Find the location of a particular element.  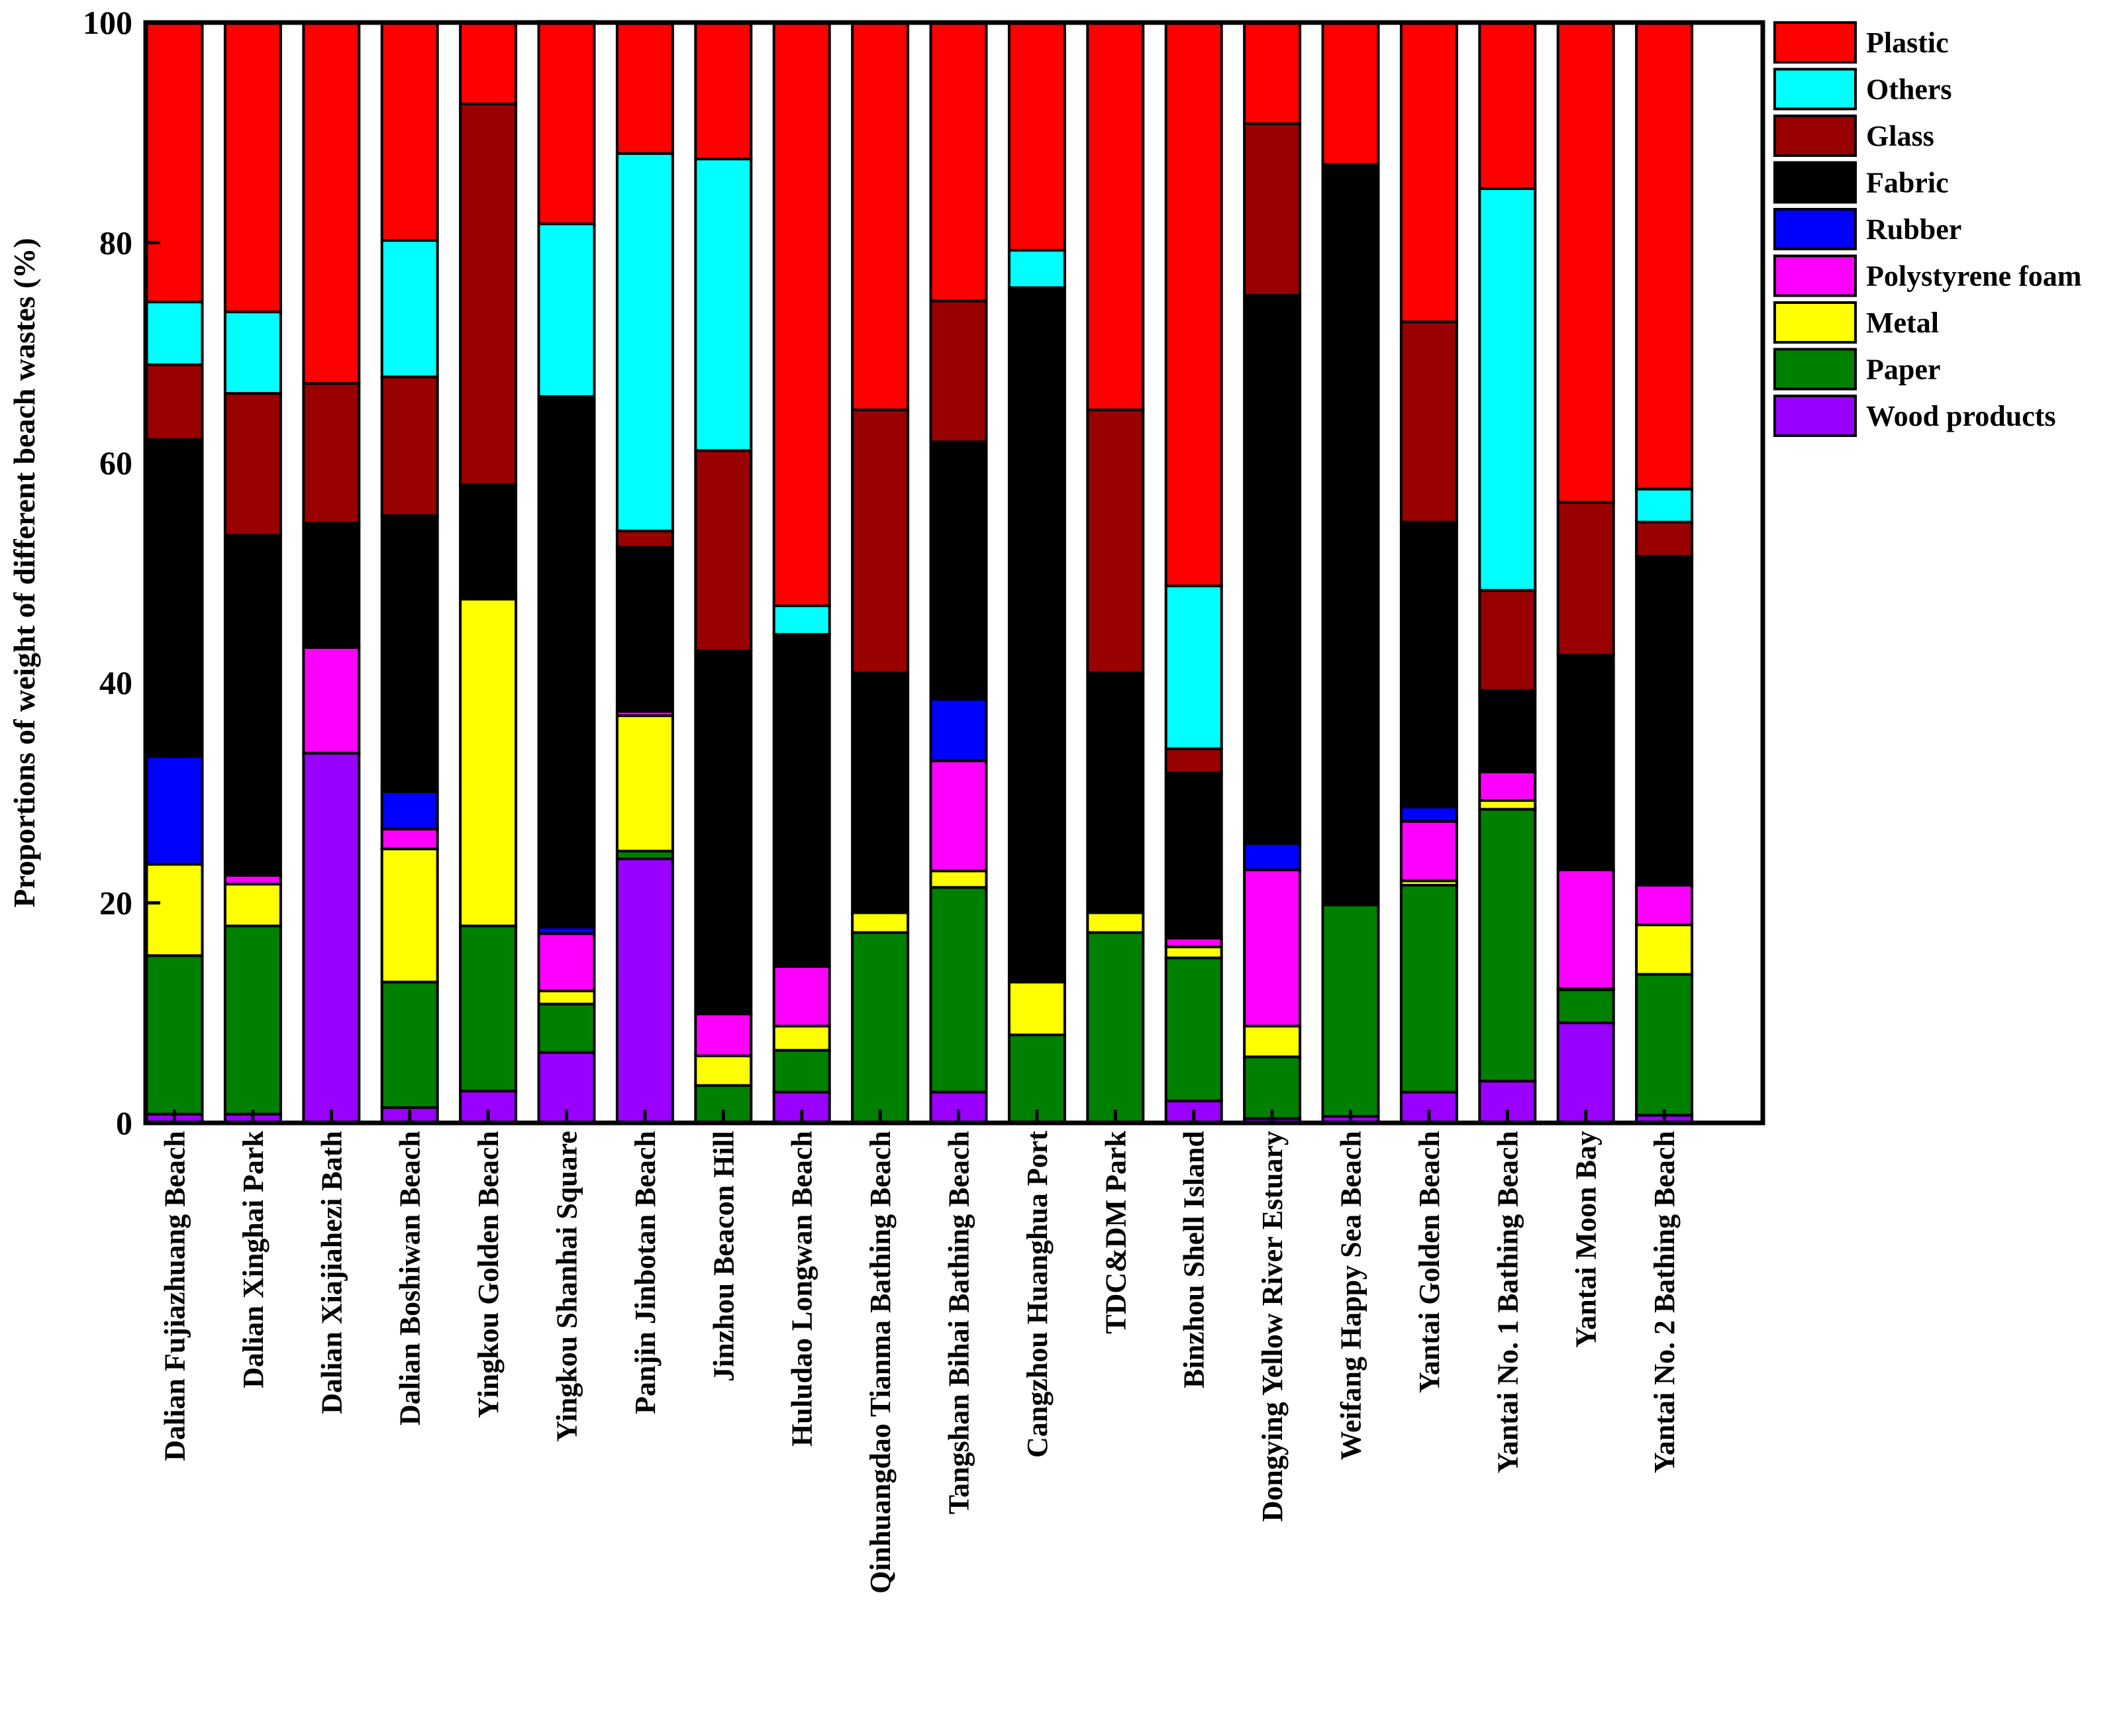

x-tick-label-7: Jinzhou Beacon Hill is located at coordinates (723, 1256).